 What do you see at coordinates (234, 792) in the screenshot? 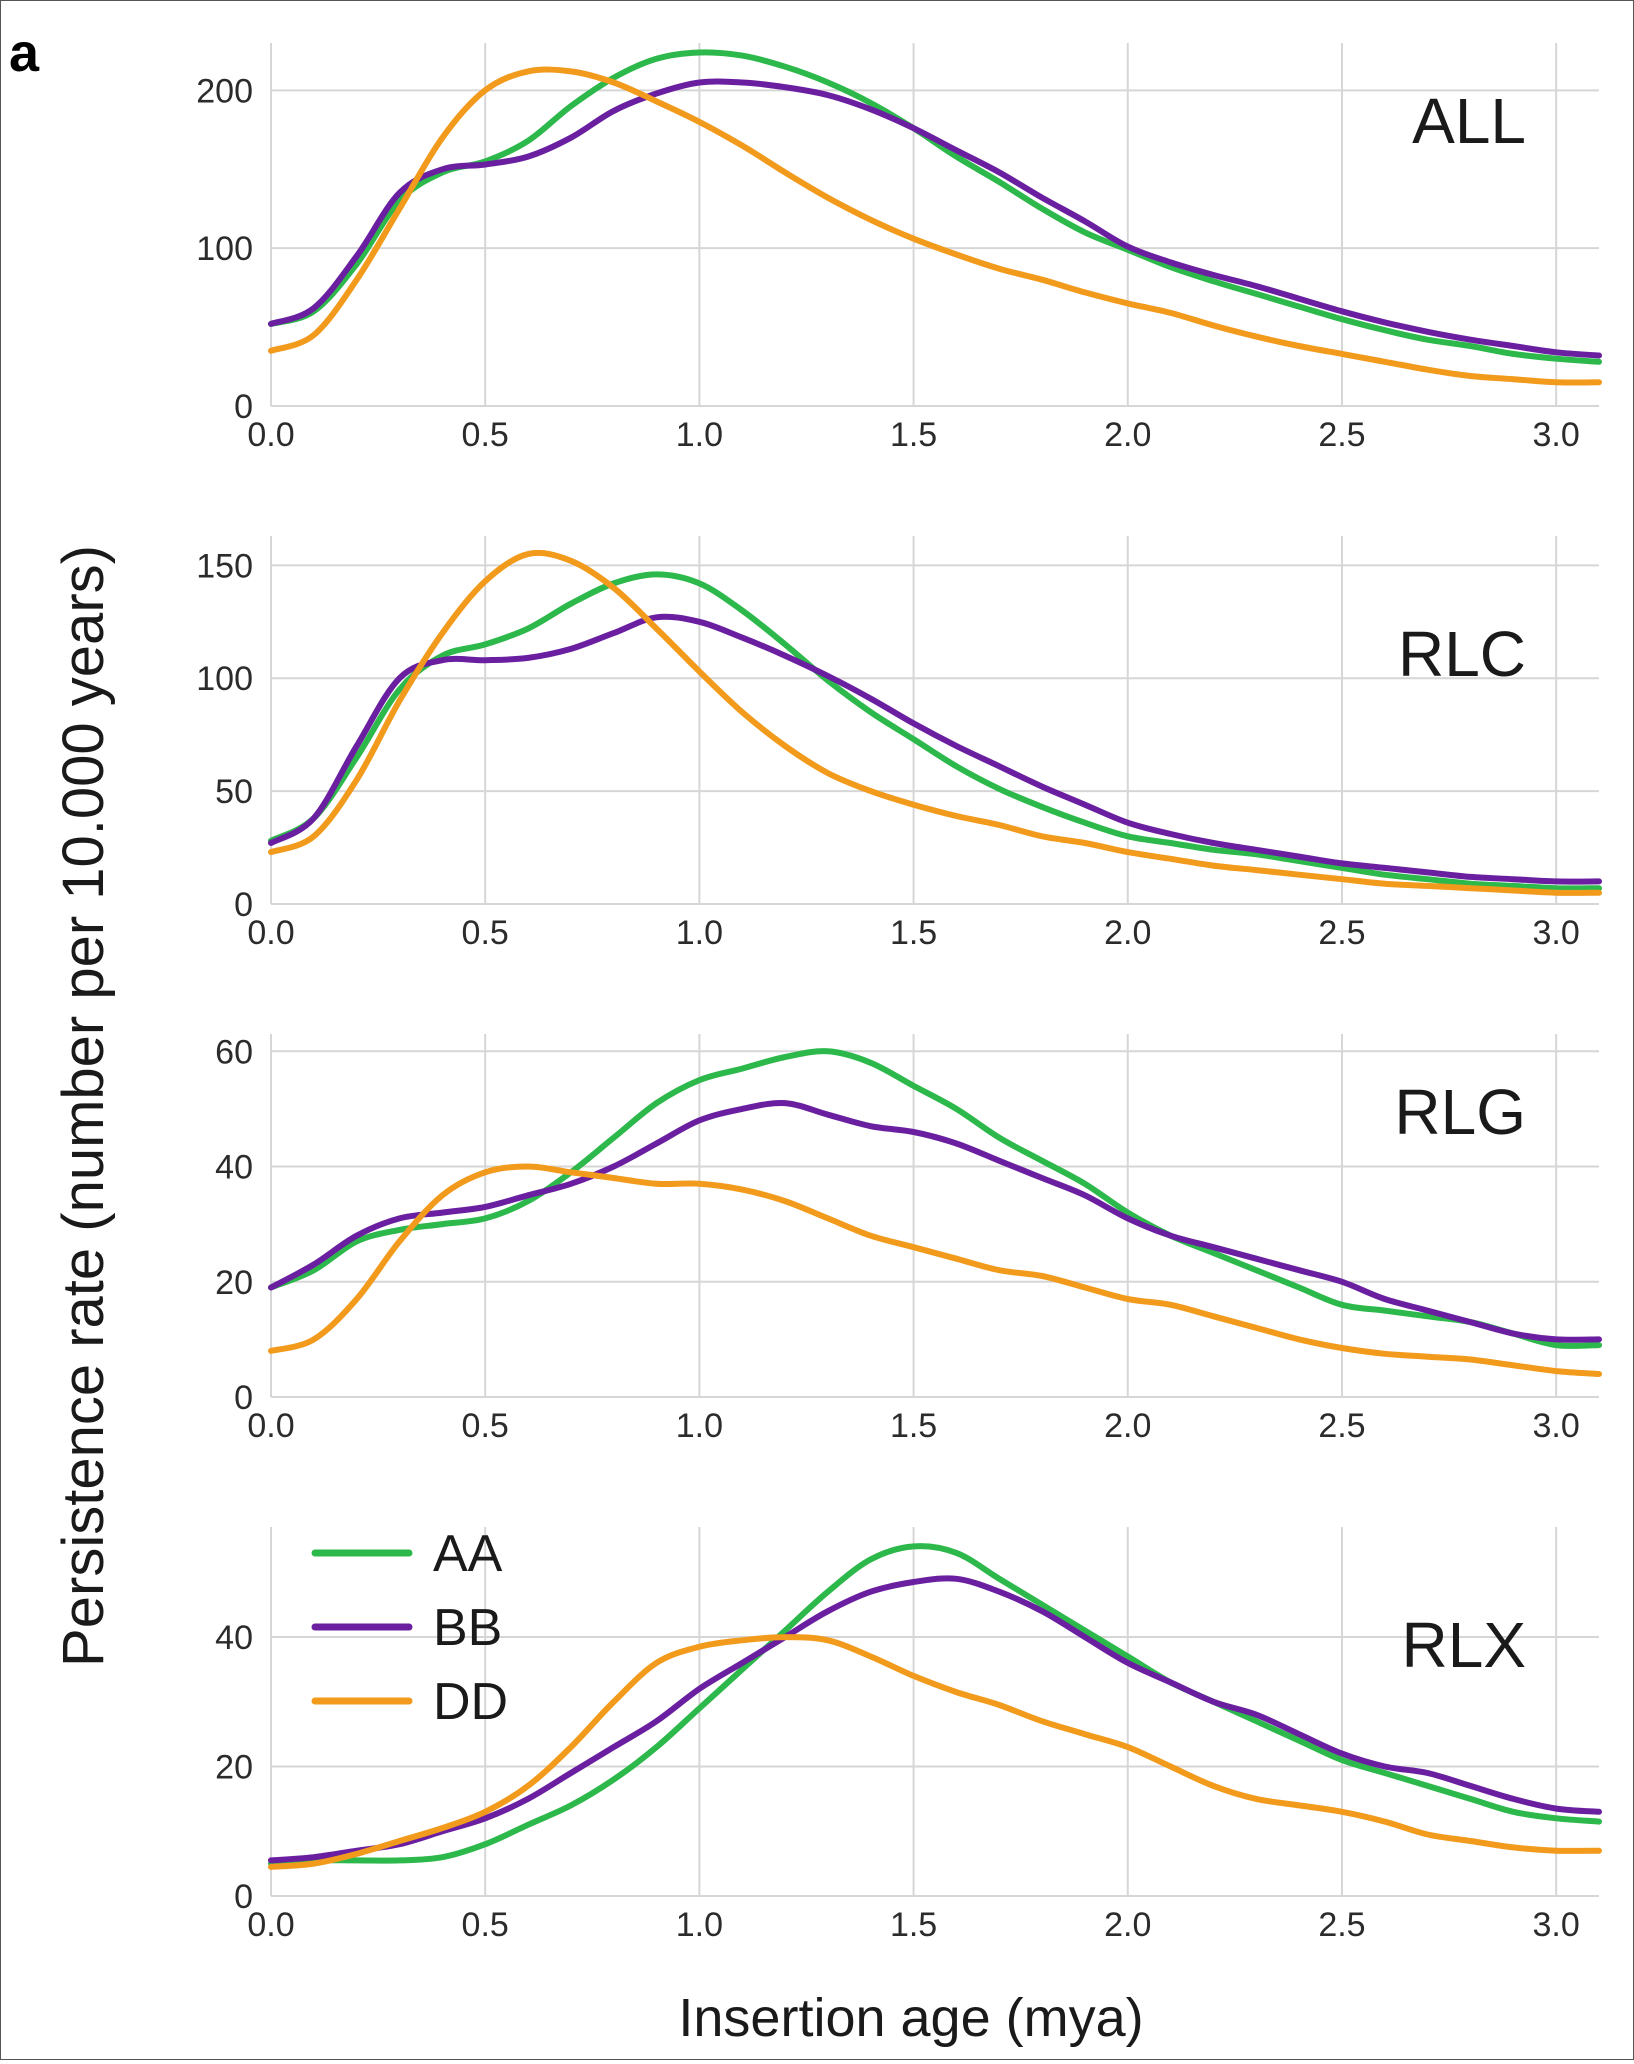
I see `y-tick-label: 50` at bounding box center [234, 792].